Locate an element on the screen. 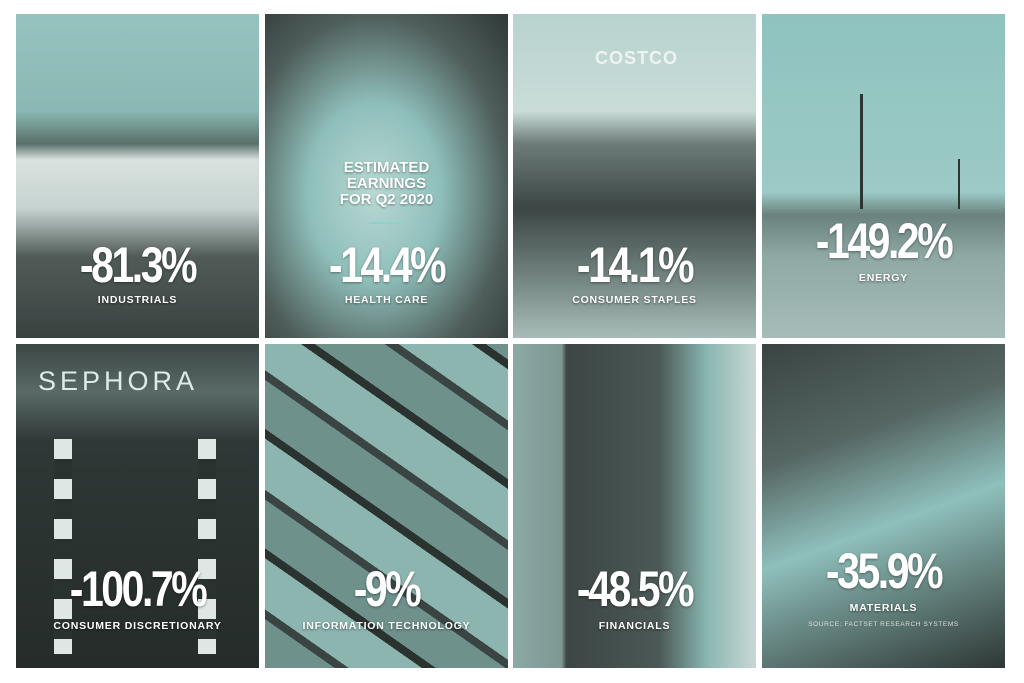 Image resolution: width=1024 pixels, height=683 pixels. photo-steel-sparks is located at coordinates (883, 506).